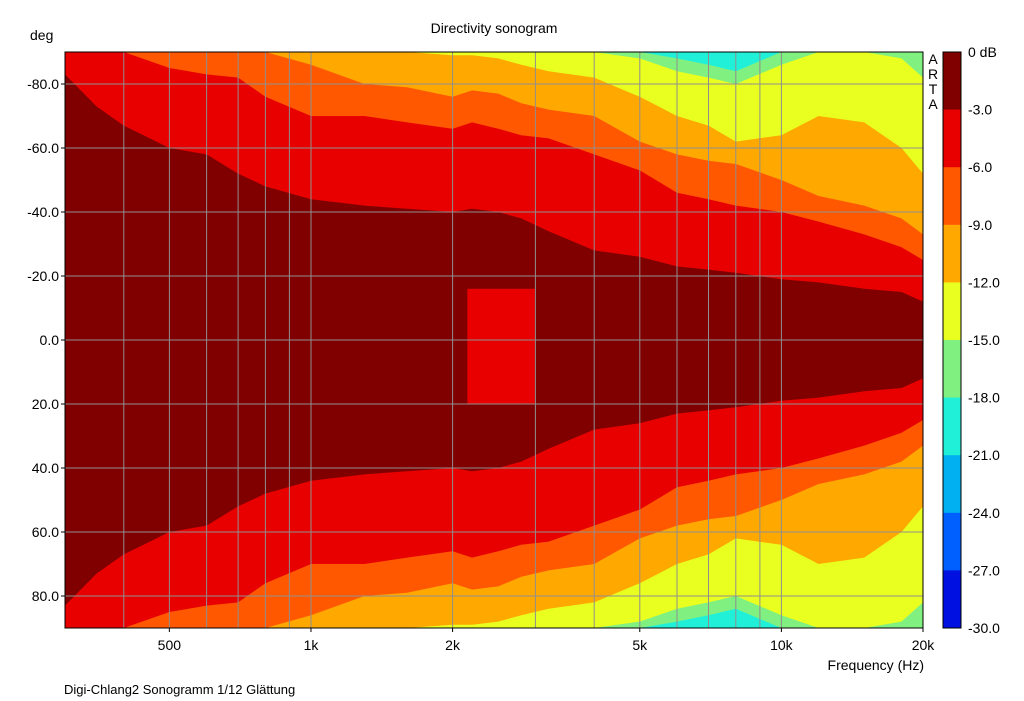  I want to click on colorbar-label: -15.0, so click(984, 340).